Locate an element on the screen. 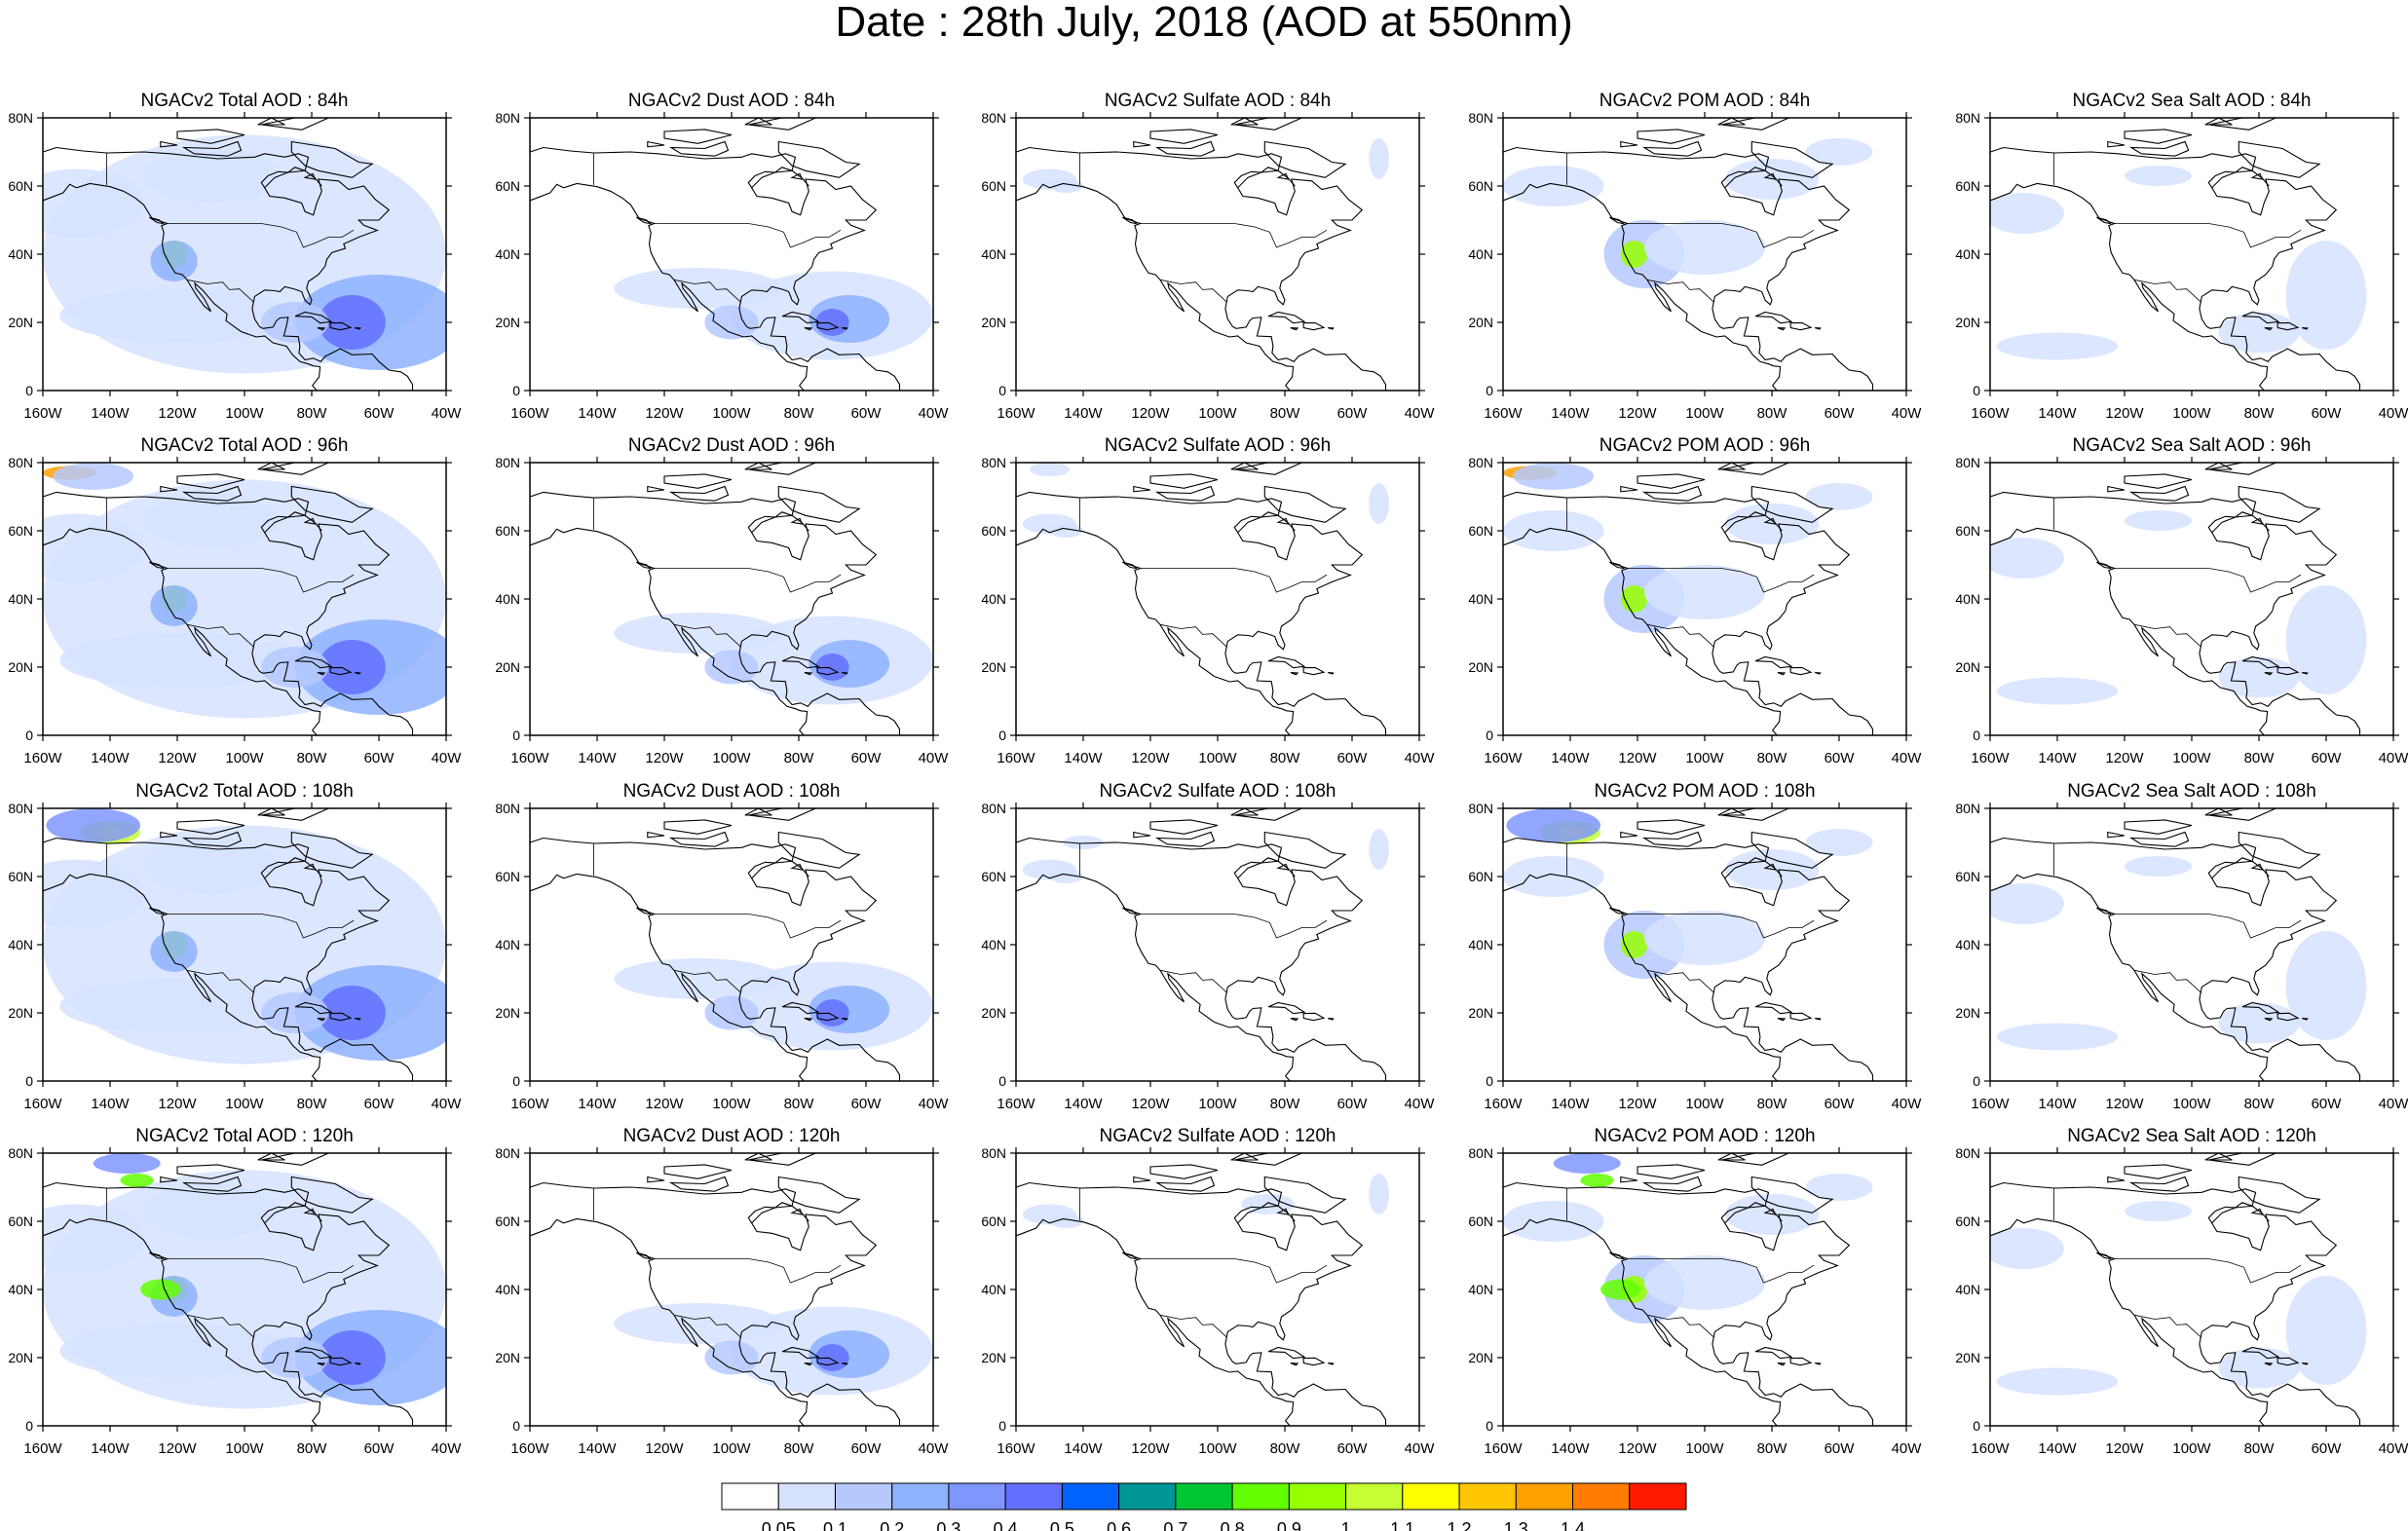 The height and width of the screenshot is (1531, 2408). x-tick-label: 100W is located at coordinates (1704, 758).